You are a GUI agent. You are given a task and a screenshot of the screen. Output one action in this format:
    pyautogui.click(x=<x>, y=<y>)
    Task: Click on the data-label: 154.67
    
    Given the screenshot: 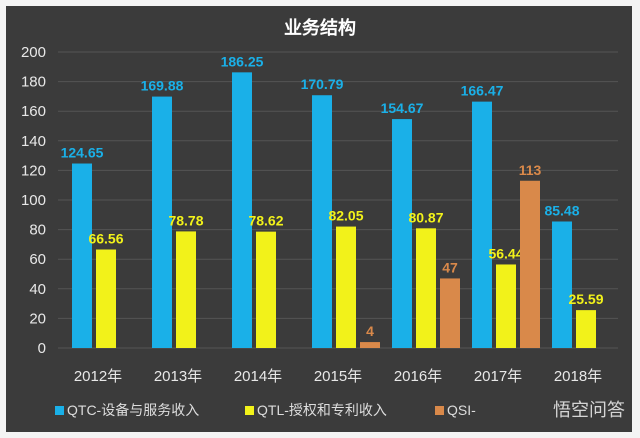 What is the action you would take?
    pyautogui.click(x=402, y=108)
    